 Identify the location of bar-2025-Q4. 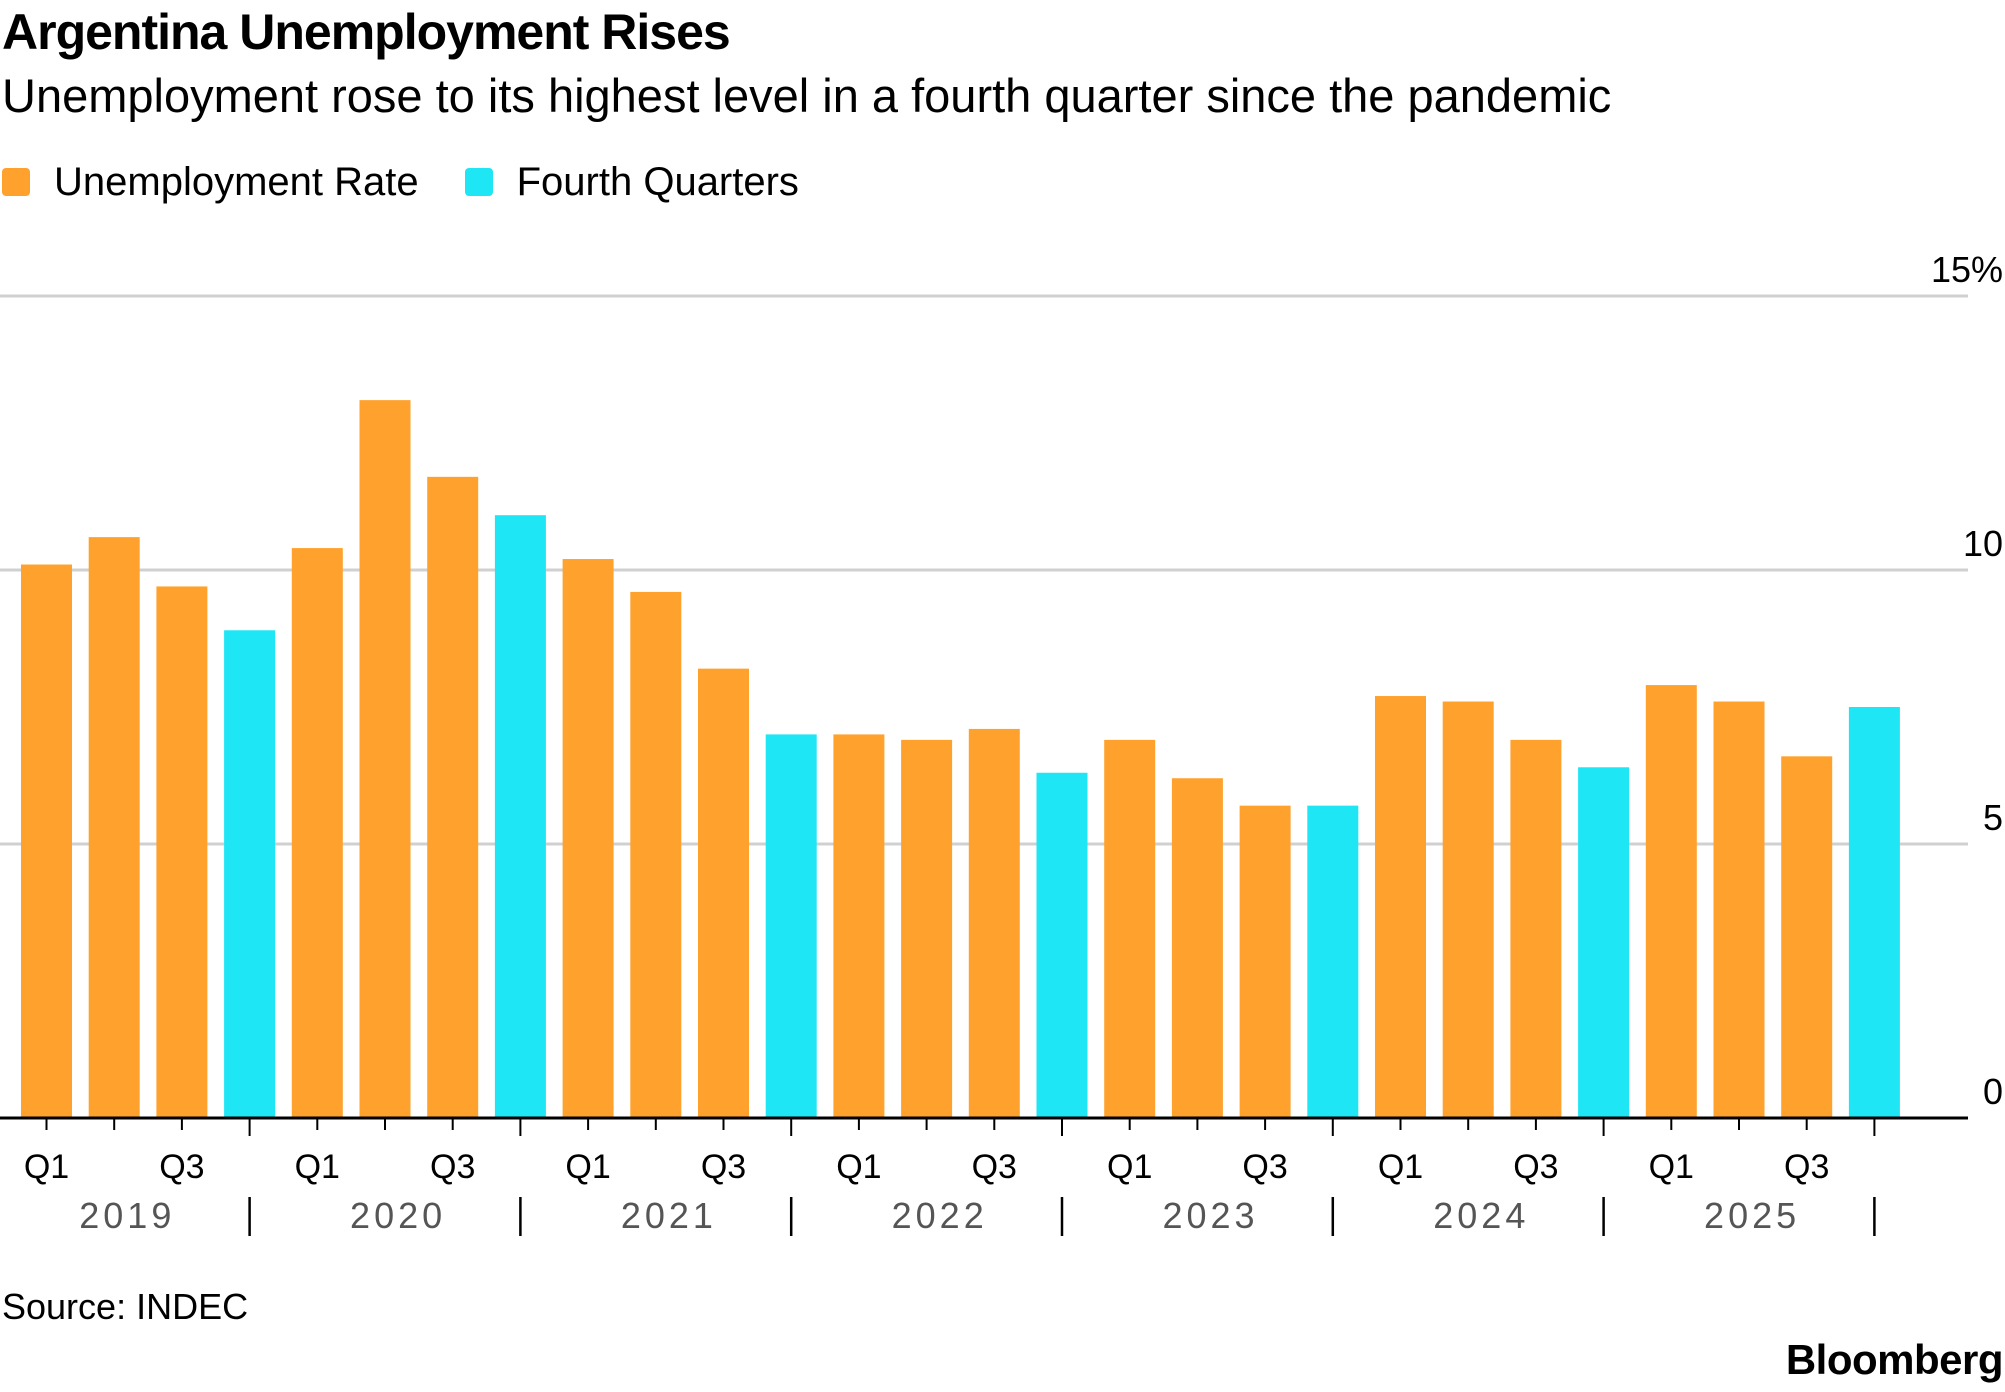
(1874, 912).